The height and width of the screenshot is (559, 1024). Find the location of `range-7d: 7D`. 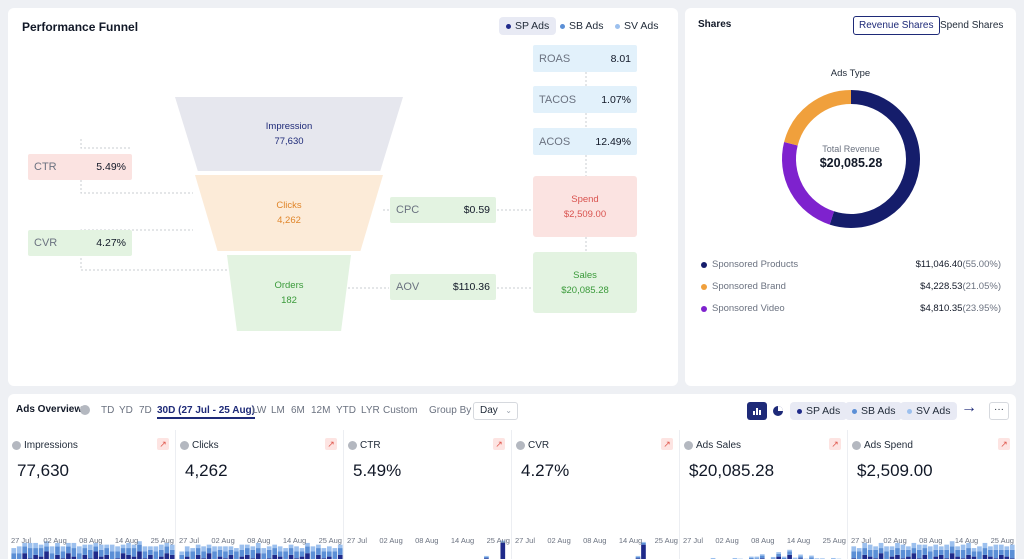

range-7d: 7D is located at coordinates (145, 410).